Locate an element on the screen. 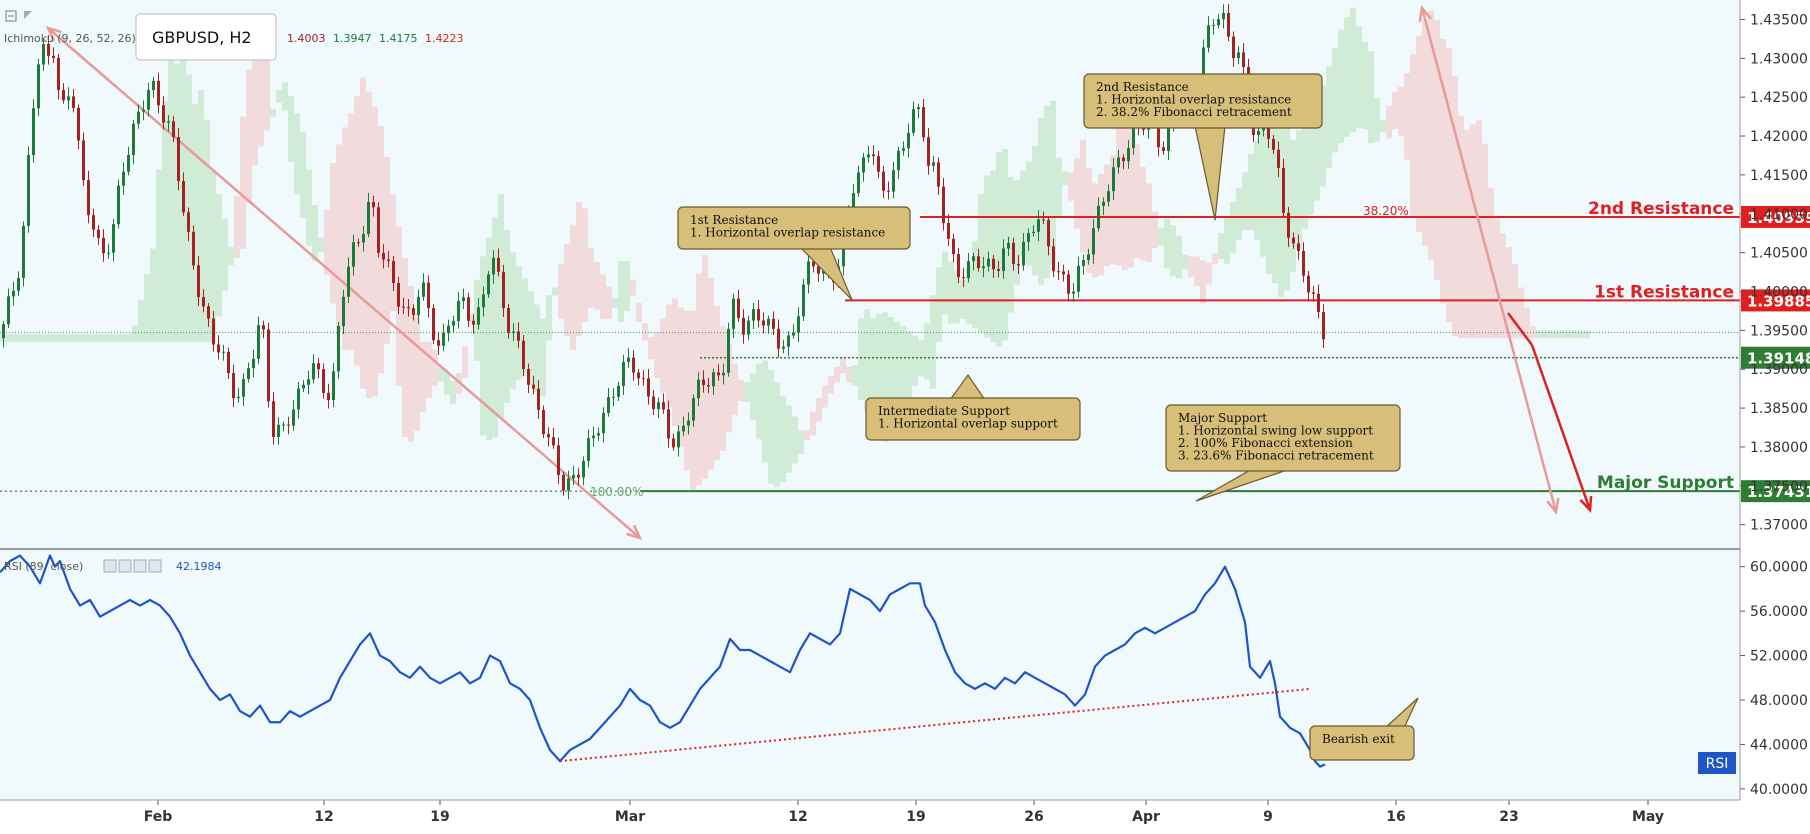 This screenshot has height=834, width=1810. symbol-box is located at coordinates (206, 37).